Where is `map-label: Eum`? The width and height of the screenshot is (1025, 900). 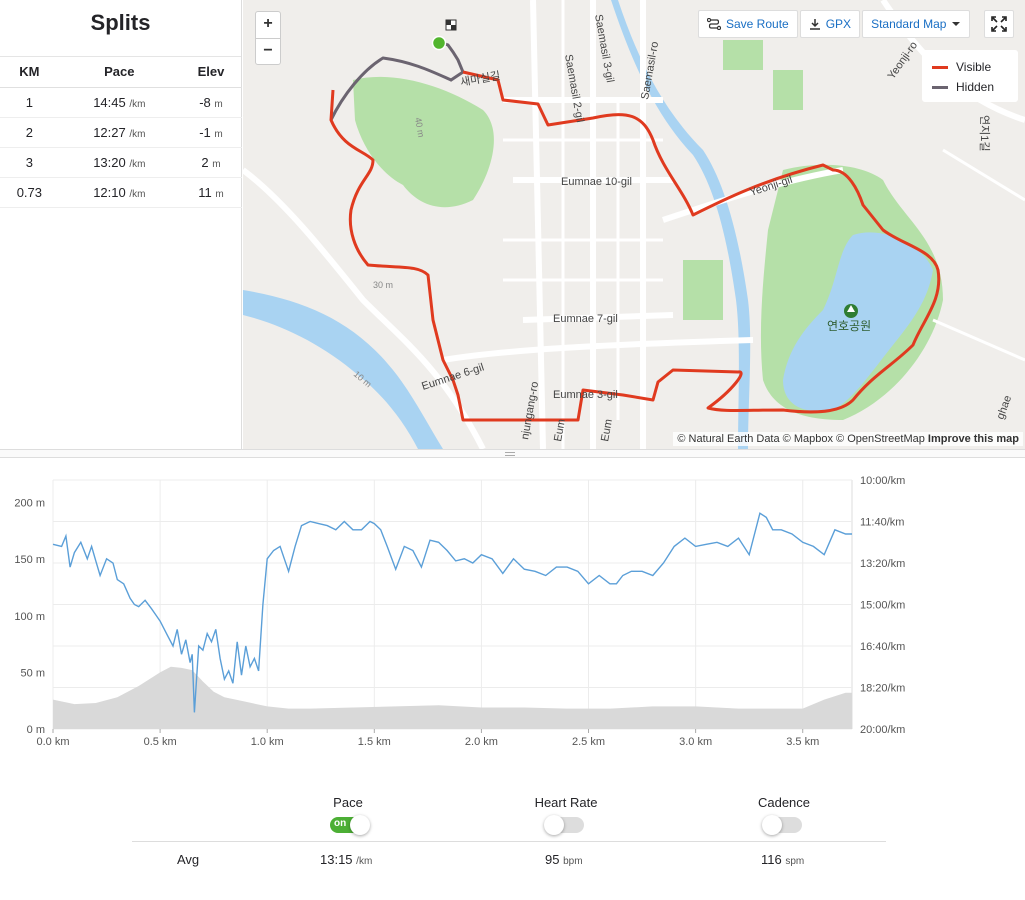
map-label: Eum is located at coordinates (560, 430).